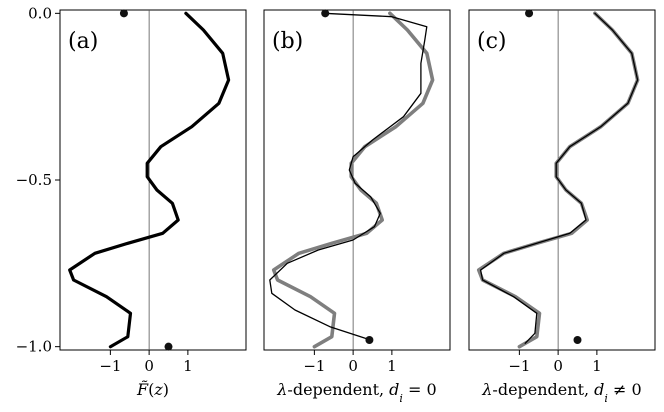 This screenshot has width=664, height=412. Describe the element at coordinates (34, 347) in the screenshot. I see `y-tick-label: −1.0` at that location.